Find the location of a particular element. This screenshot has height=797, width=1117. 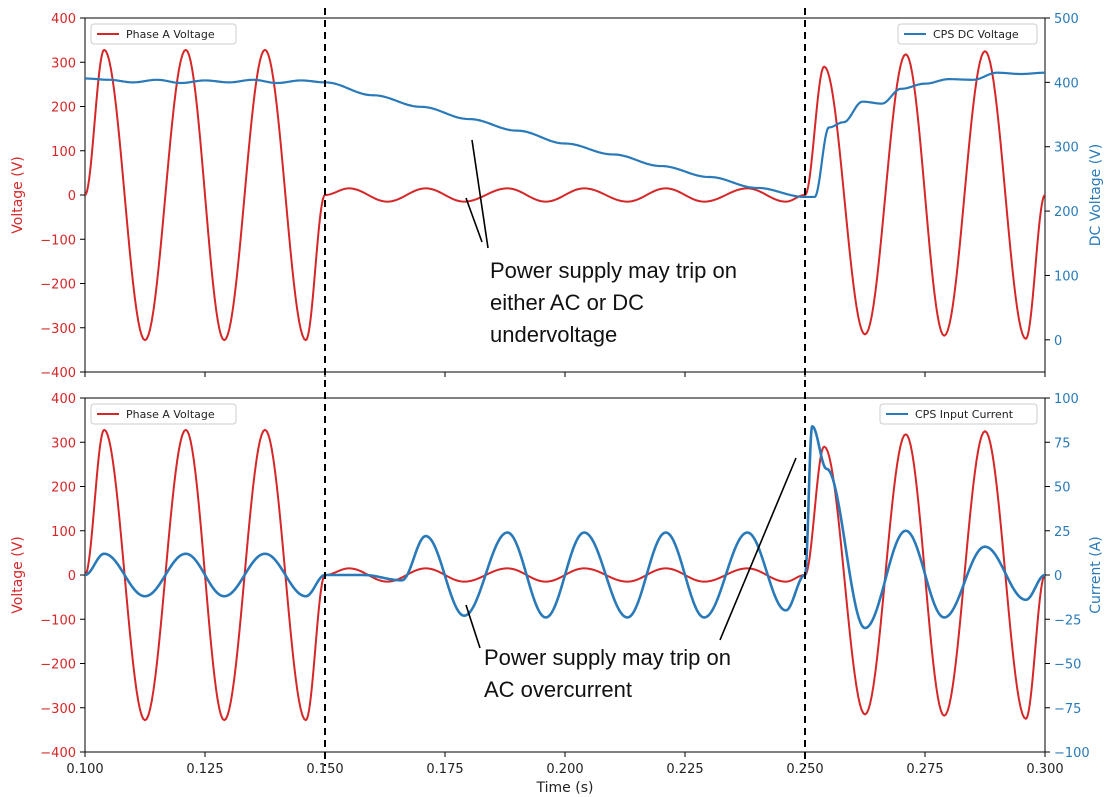

x-tick-label: 0.175 is located at coordinates (444, 769).